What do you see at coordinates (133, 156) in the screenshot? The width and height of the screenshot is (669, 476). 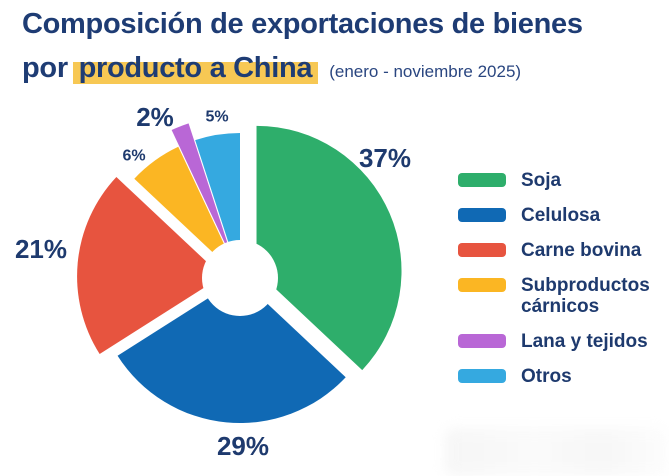 I see `pct-label-subproductos-carnicos: 6%` at bounding box center [133, 156].